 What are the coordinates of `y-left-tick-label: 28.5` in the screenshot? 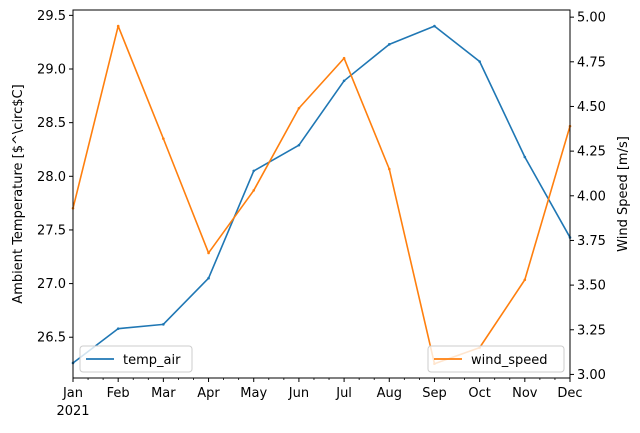 It's located at (51, 123).